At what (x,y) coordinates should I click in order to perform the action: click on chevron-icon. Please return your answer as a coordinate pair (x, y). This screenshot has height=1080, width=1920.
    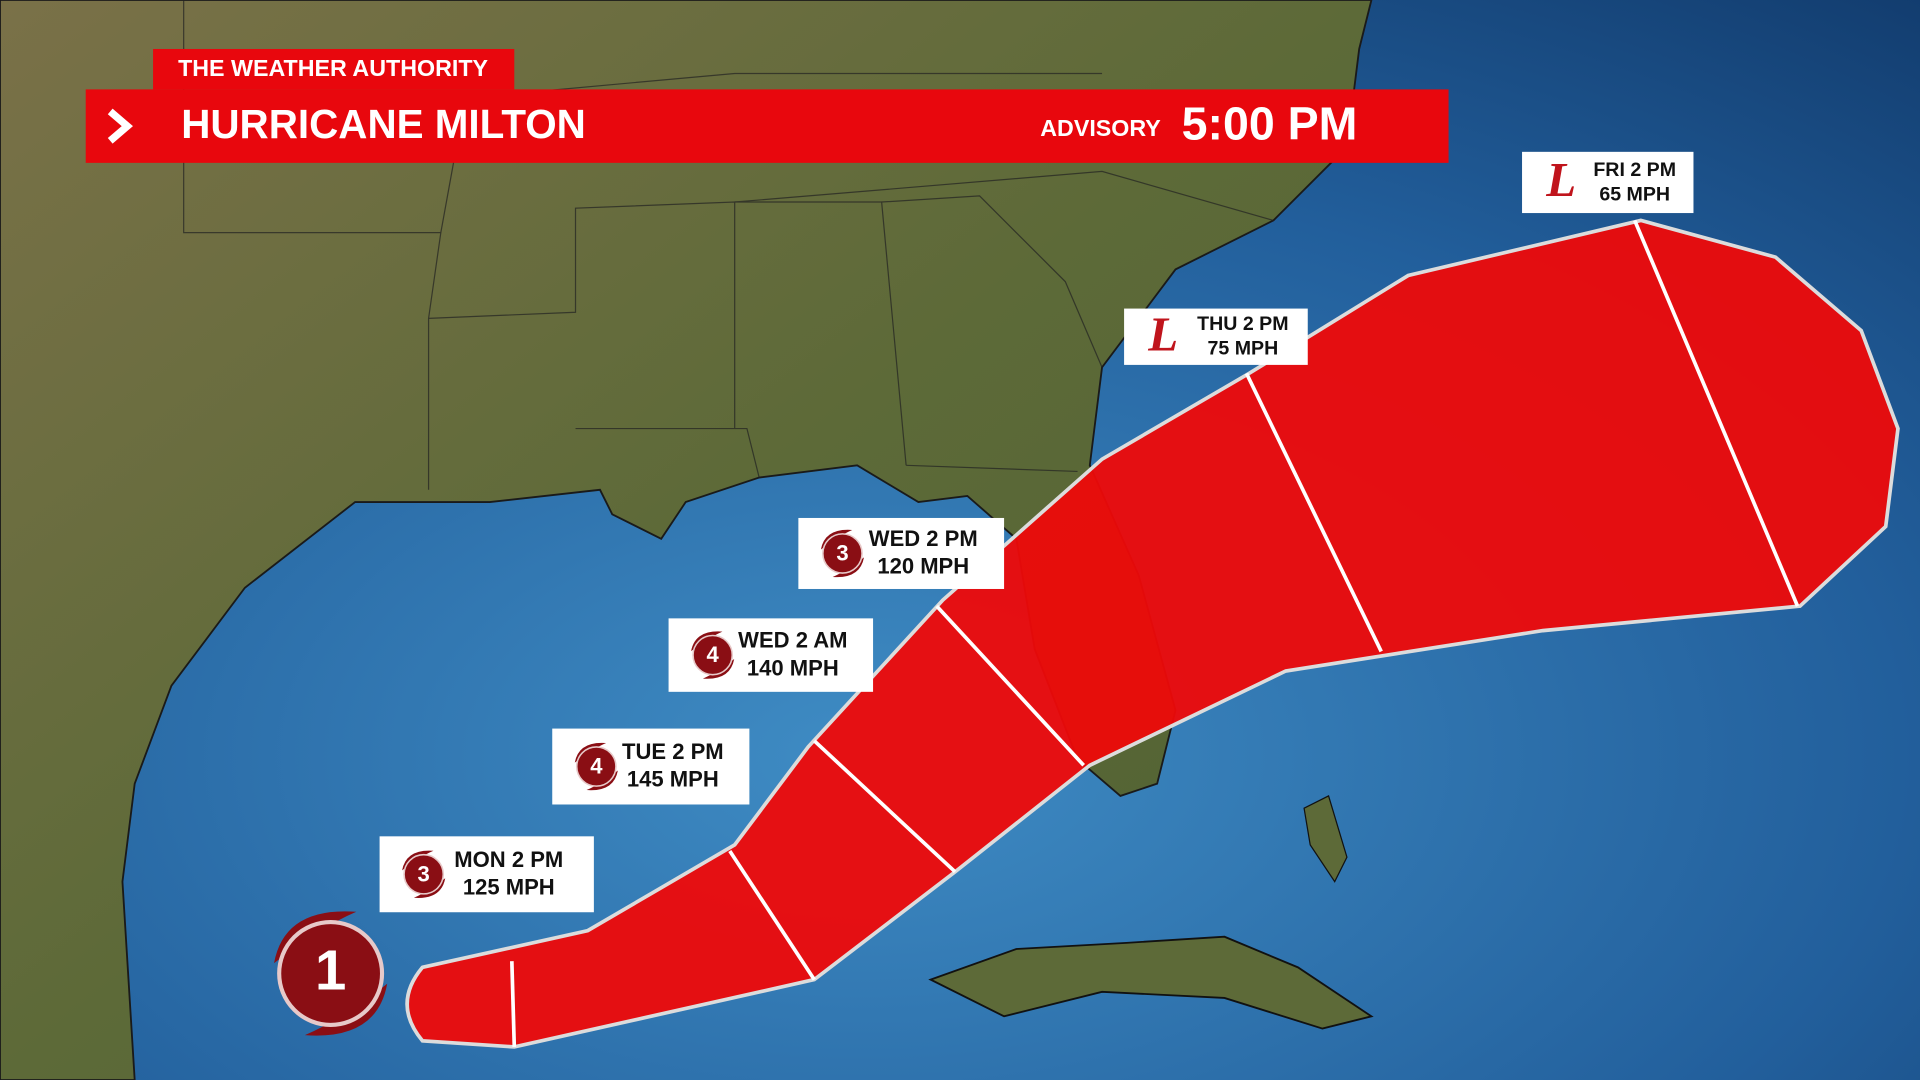
    Looking at the image, I should click on (120, 126).